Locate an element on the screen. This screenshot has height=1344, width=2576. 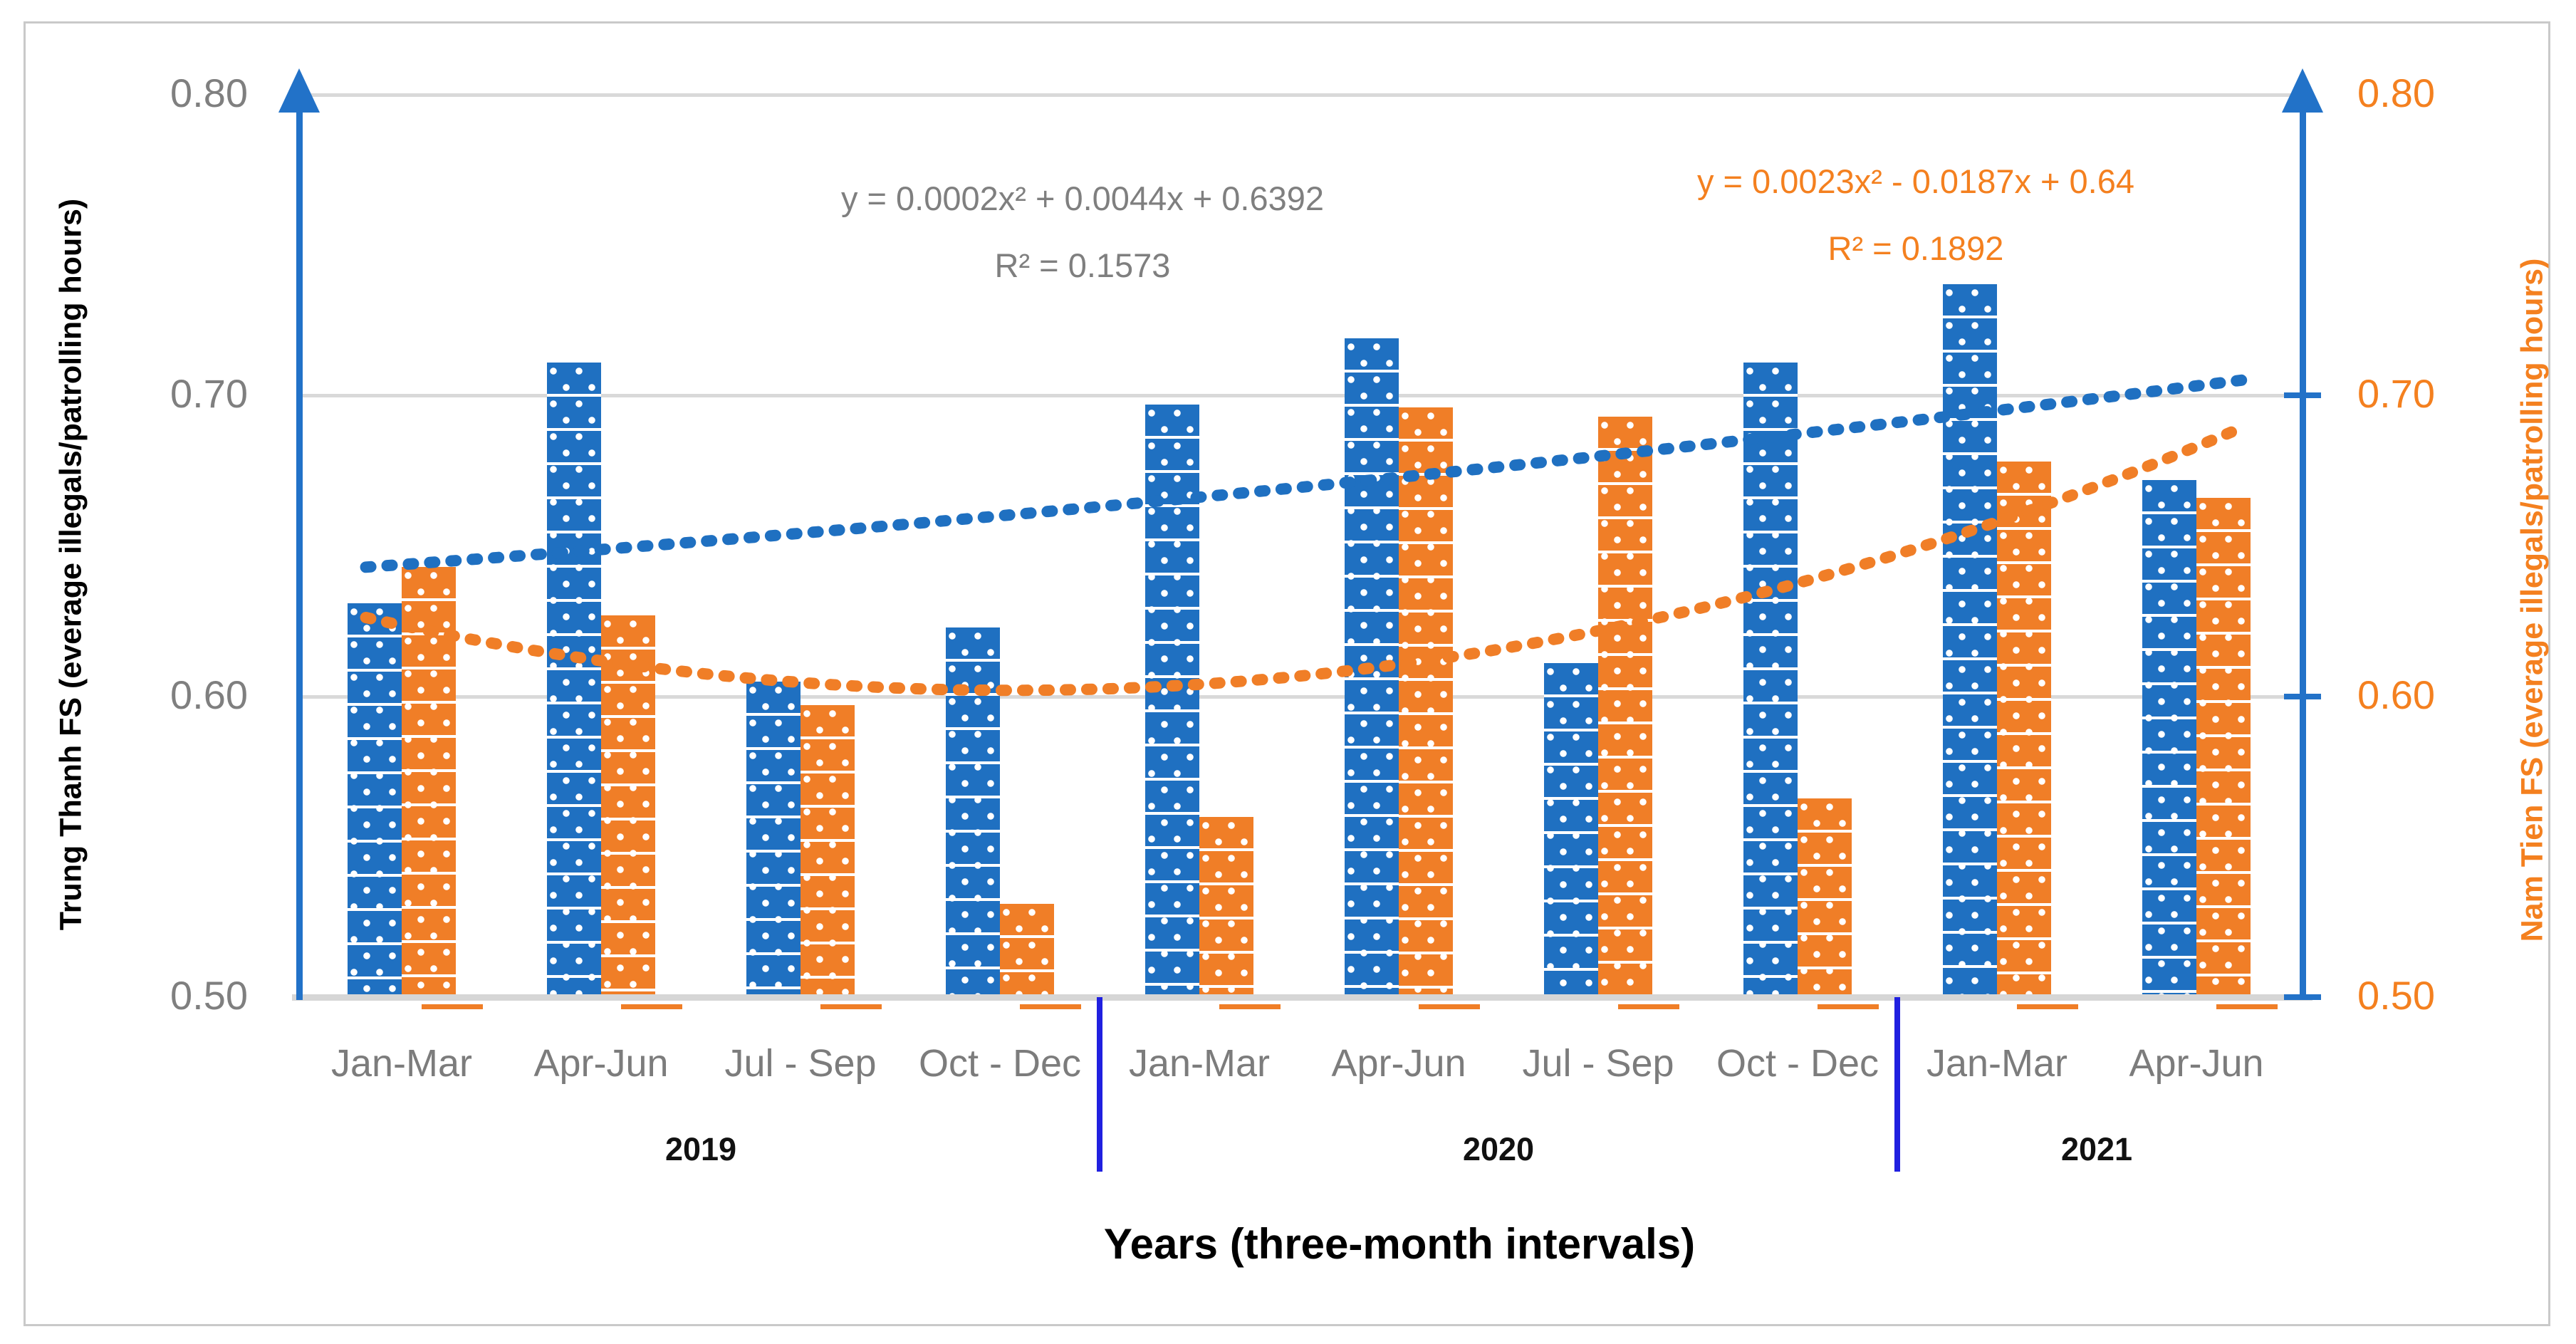
equation-line: y = 0.0002x² + 0.0044x + 0.6392 is located at coordinates (1082, 198).